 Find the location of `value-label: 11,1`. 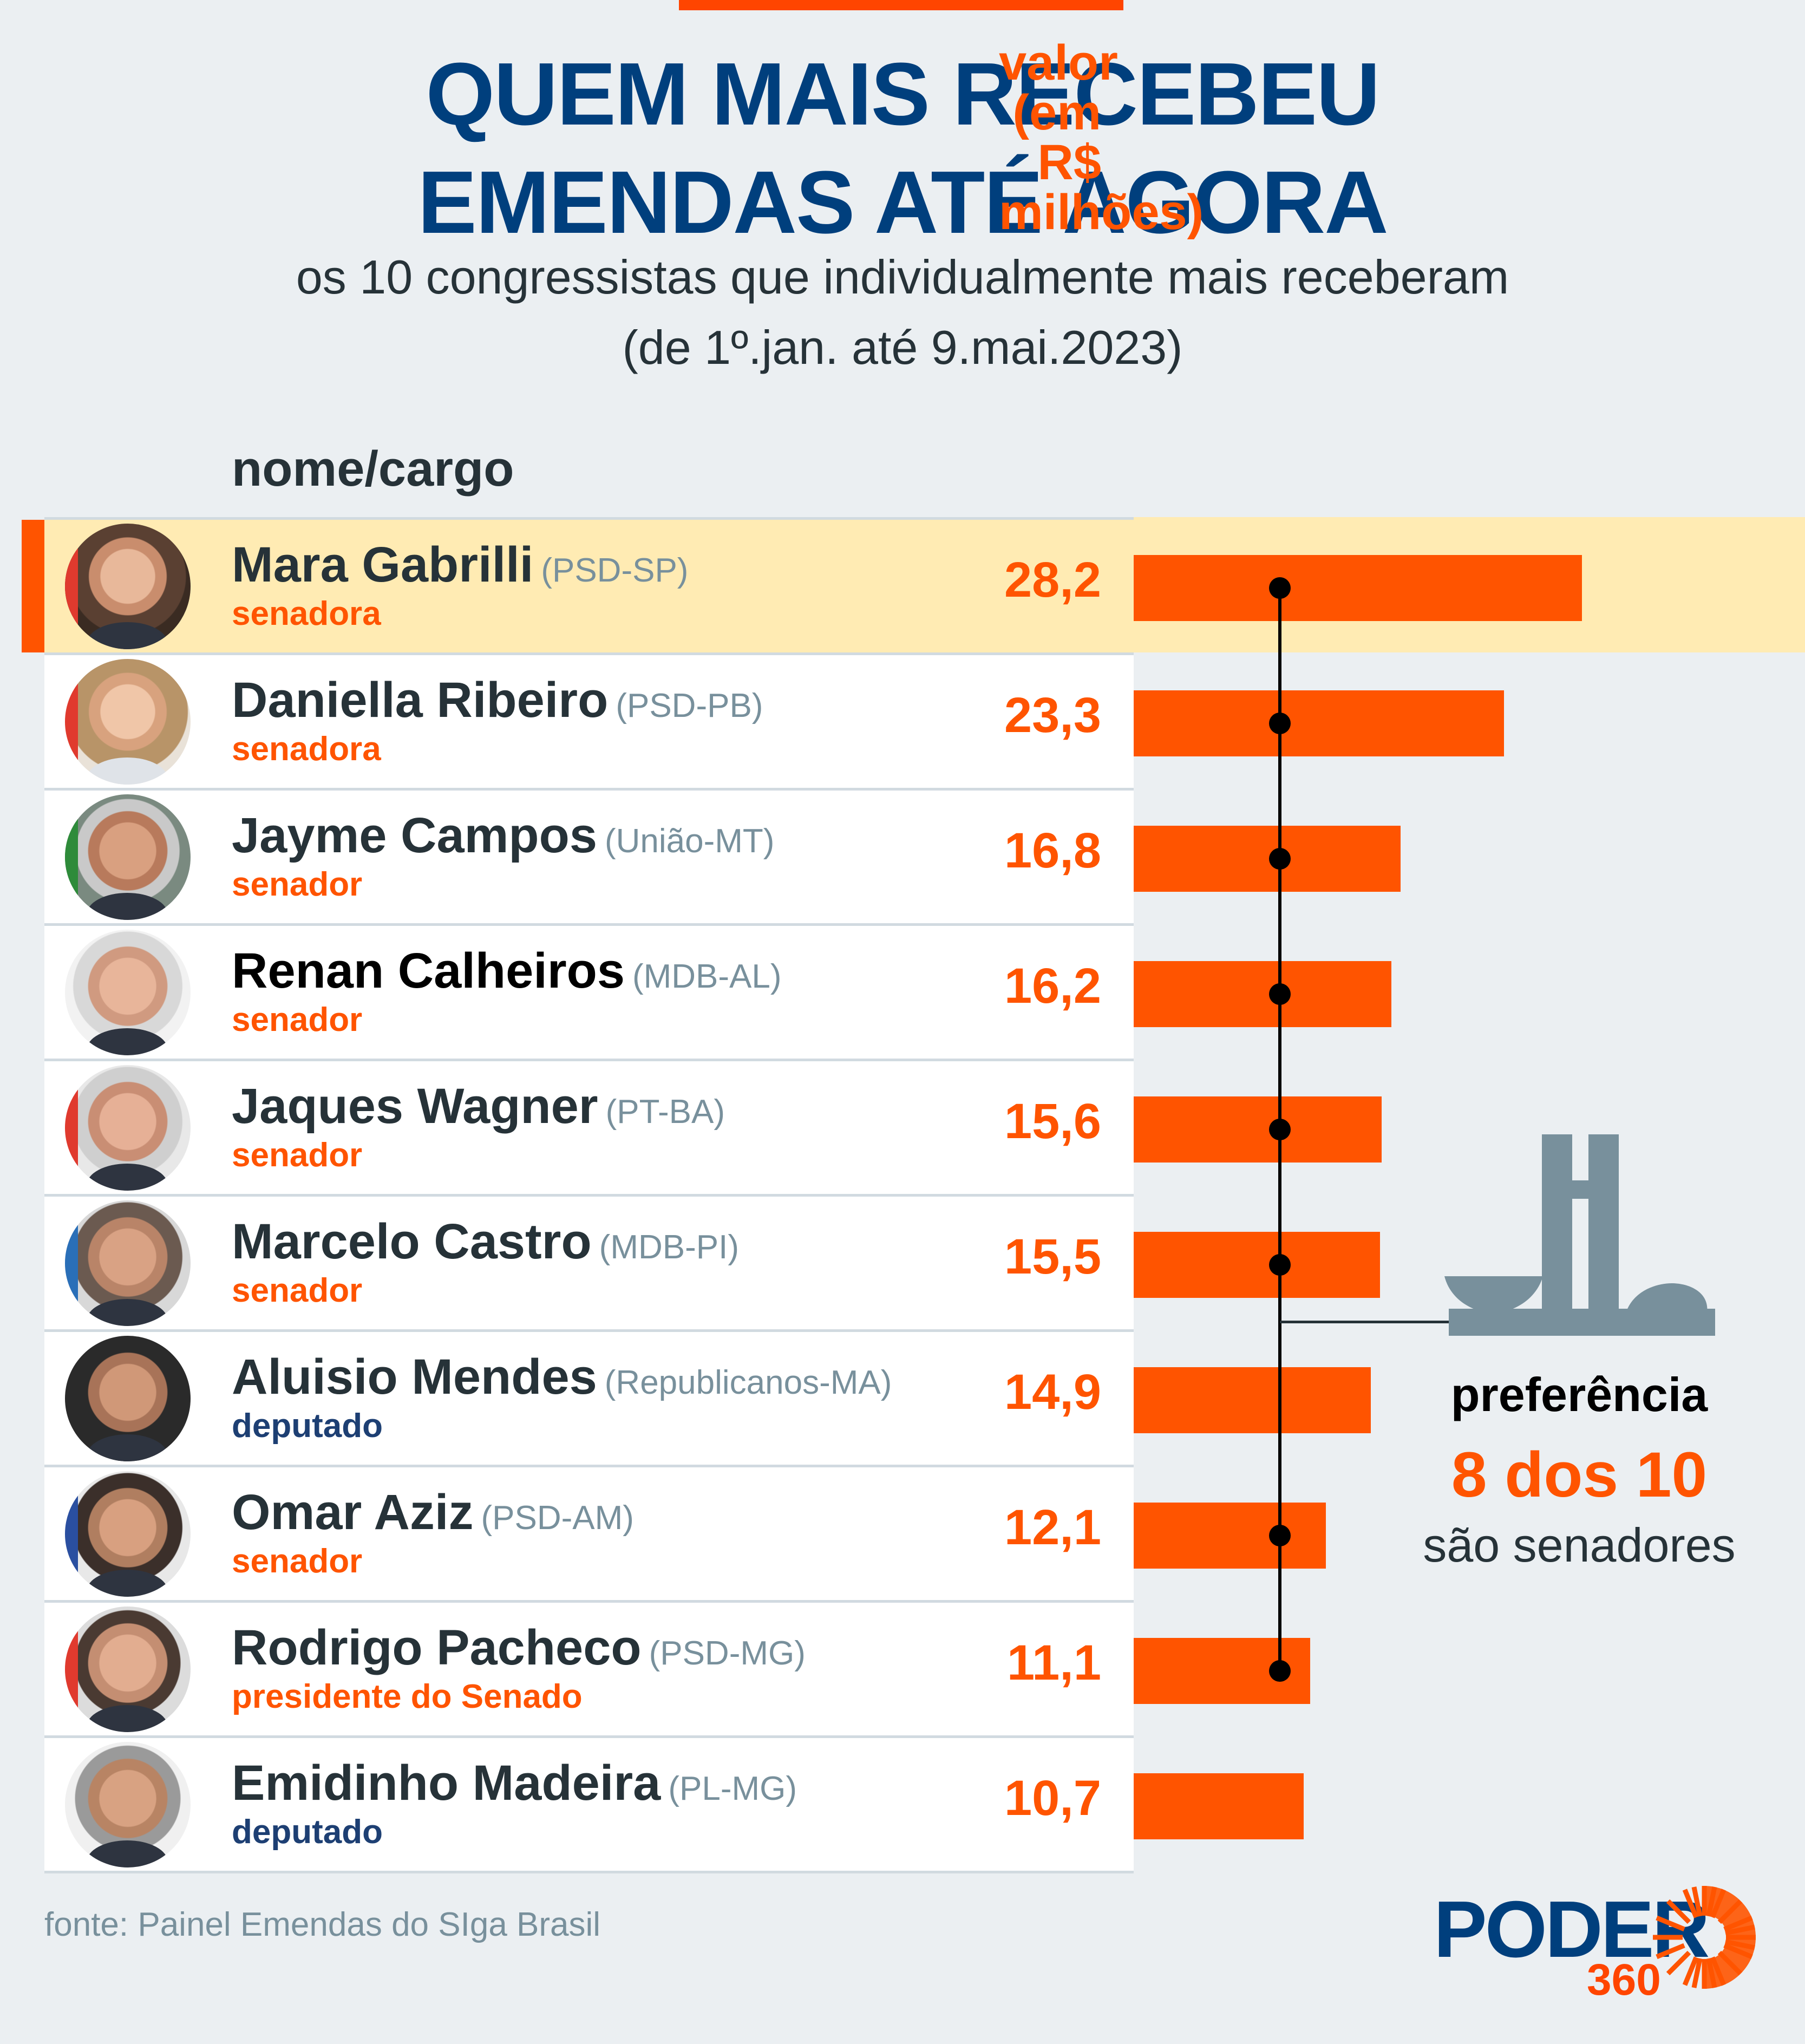

value-label: 11,1 is located at coordinates (1054, 1662).